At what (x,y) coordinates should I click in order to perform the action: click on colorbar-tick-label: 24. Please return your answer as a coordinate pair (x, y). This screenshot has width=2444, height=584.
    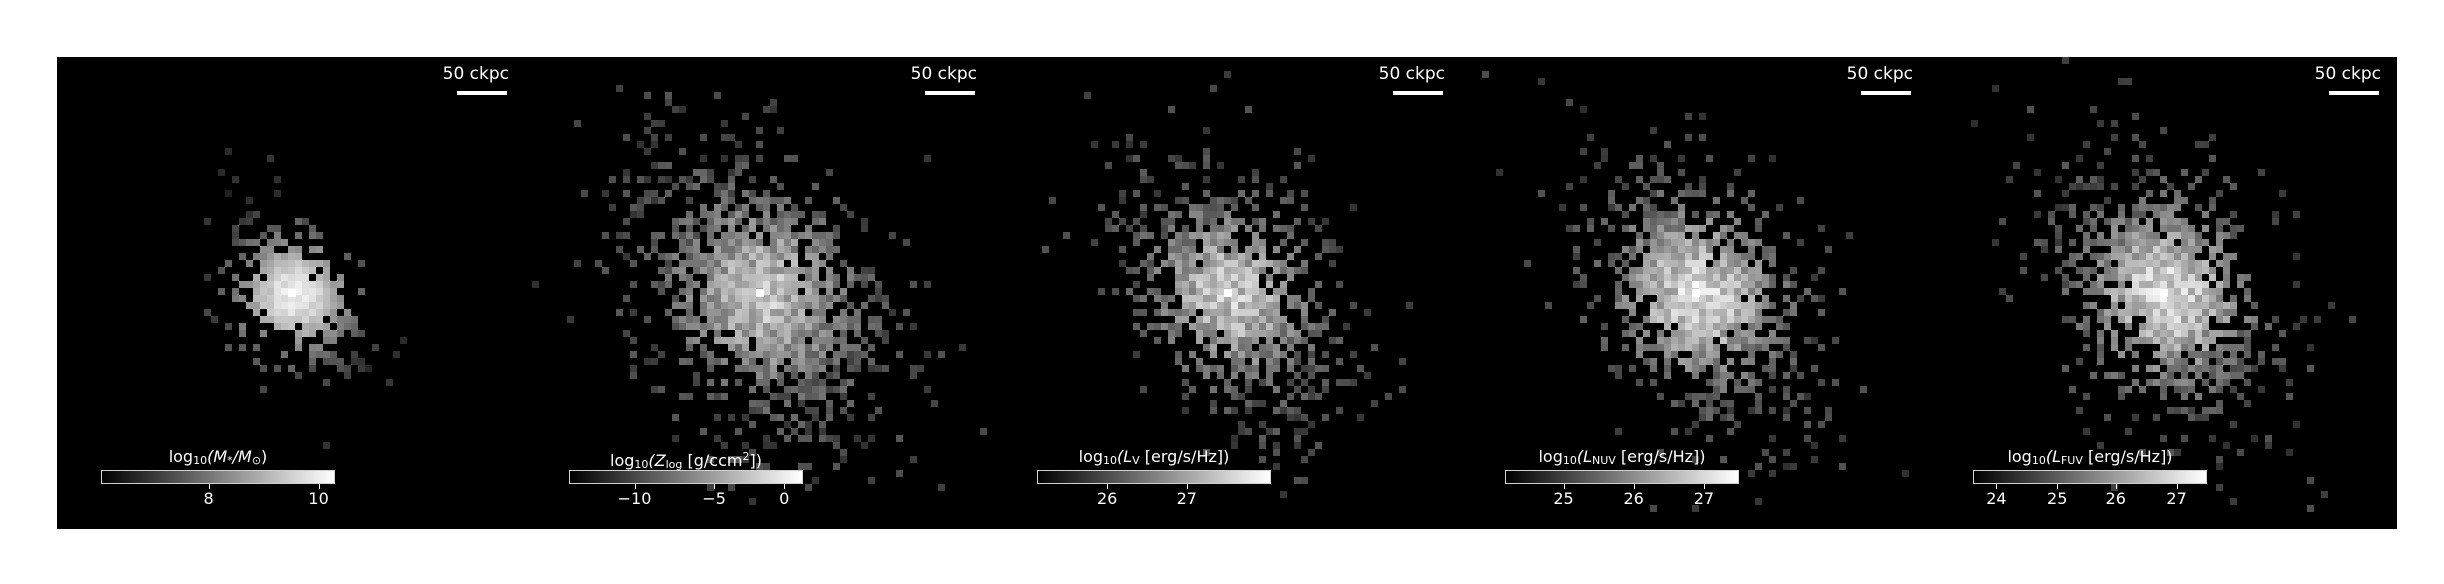
    Looking at the image, I should click on (1996, 498).